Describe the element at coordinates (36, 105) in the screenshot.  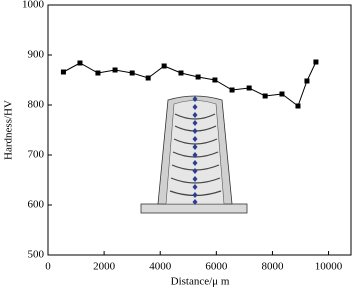
I see `y-tick-label: 800` at that location.